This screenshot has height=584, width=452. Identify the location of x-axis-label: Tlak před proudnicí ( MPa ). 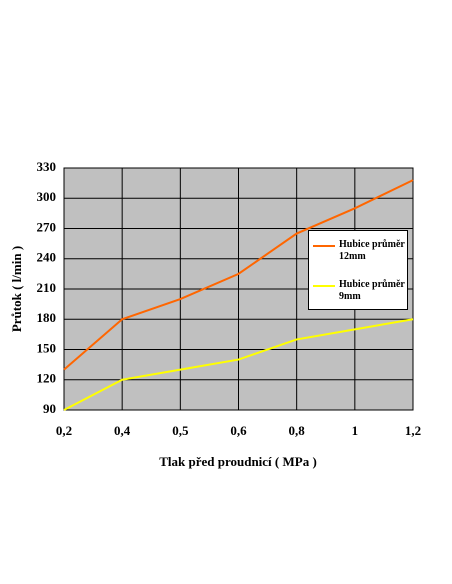
(238, 461).